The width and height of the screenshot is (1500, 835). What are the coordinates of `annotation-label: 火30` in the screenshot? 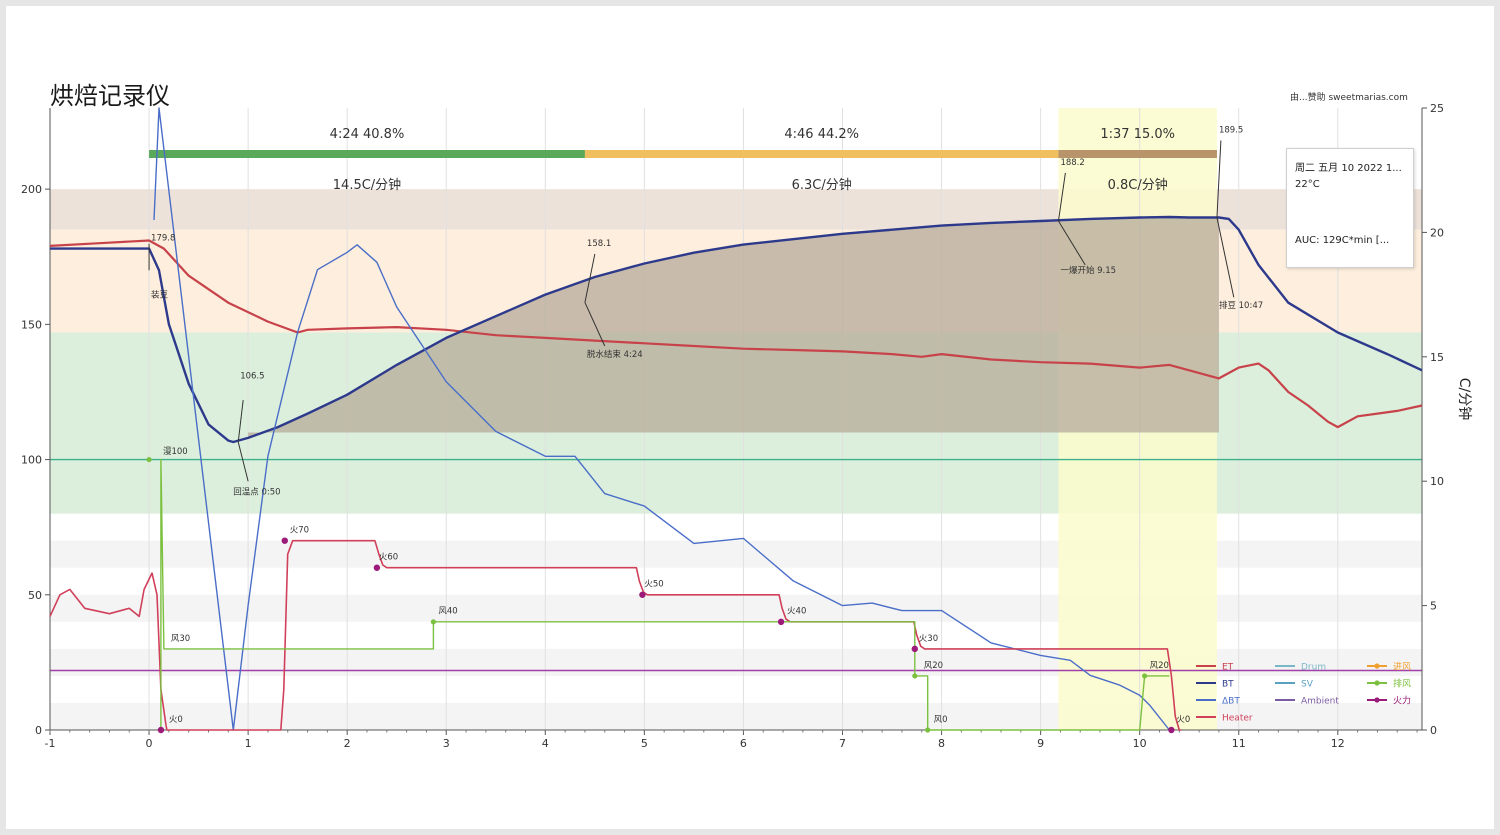 It's located at (928, 639).